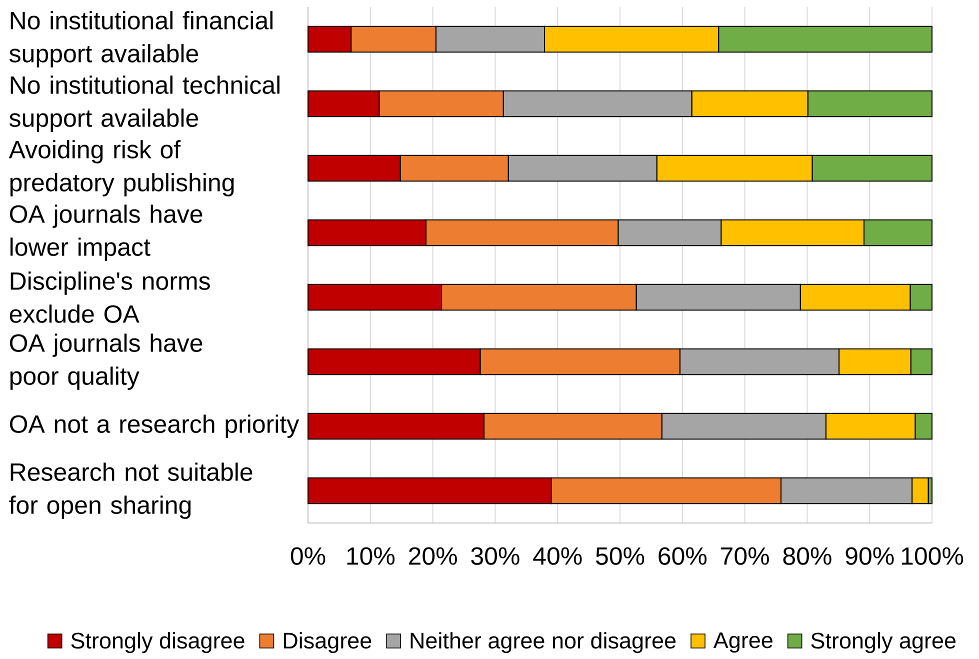  I want to click on x-tick-label: 100%, so click(933, 556).